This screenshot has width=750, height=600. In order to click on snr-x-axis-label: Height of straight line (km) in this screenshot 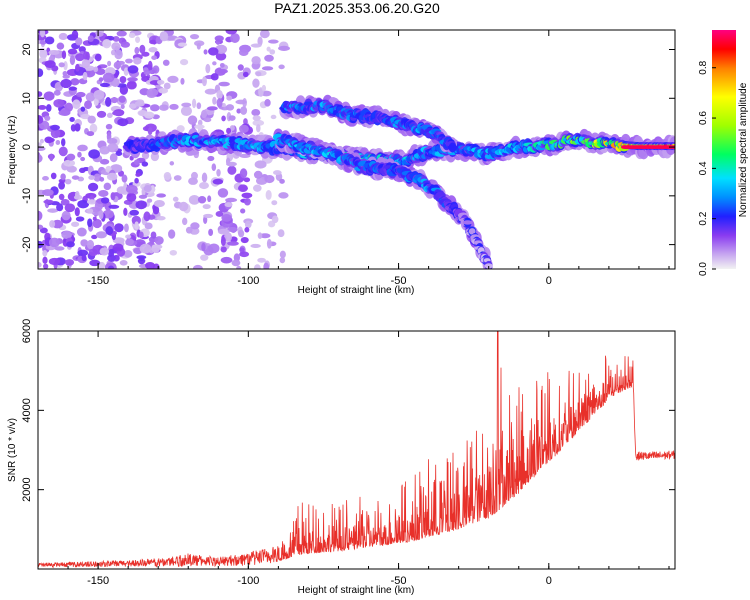, I will do `click(356, 590)`.